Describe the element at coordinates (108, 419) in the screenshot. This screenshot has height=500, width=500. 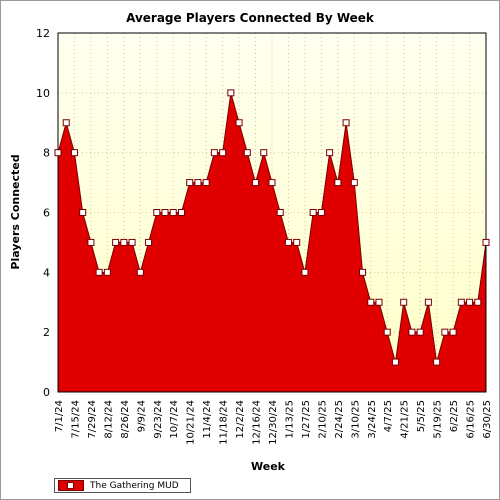
I see `x-tick-label: 8/12/24` at that location.